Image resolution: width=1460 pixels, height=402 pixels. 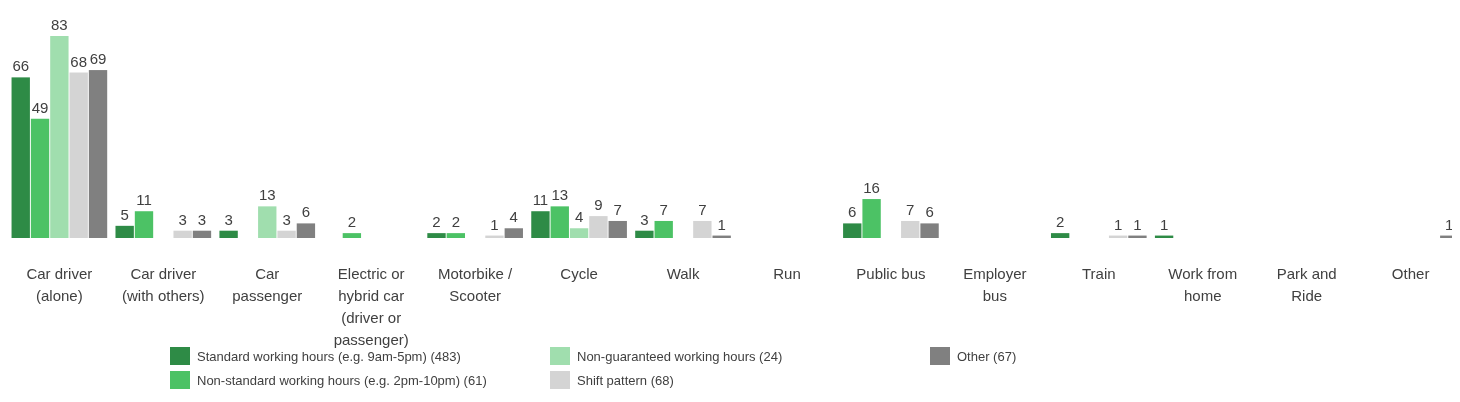 What do you see at coordinates (163, 284) in the screenshot?
I see `x-tick-label: Car driver (with others)` at bounding box center [163, 284].